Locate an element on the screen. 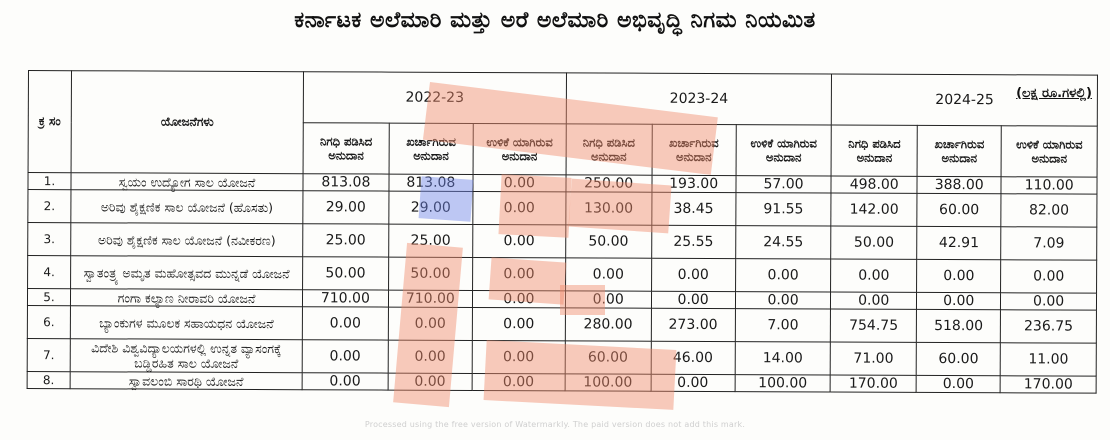 This screenshot has height=440, width=1110. serial-cell: 7. is located at coordinates (49, 355).